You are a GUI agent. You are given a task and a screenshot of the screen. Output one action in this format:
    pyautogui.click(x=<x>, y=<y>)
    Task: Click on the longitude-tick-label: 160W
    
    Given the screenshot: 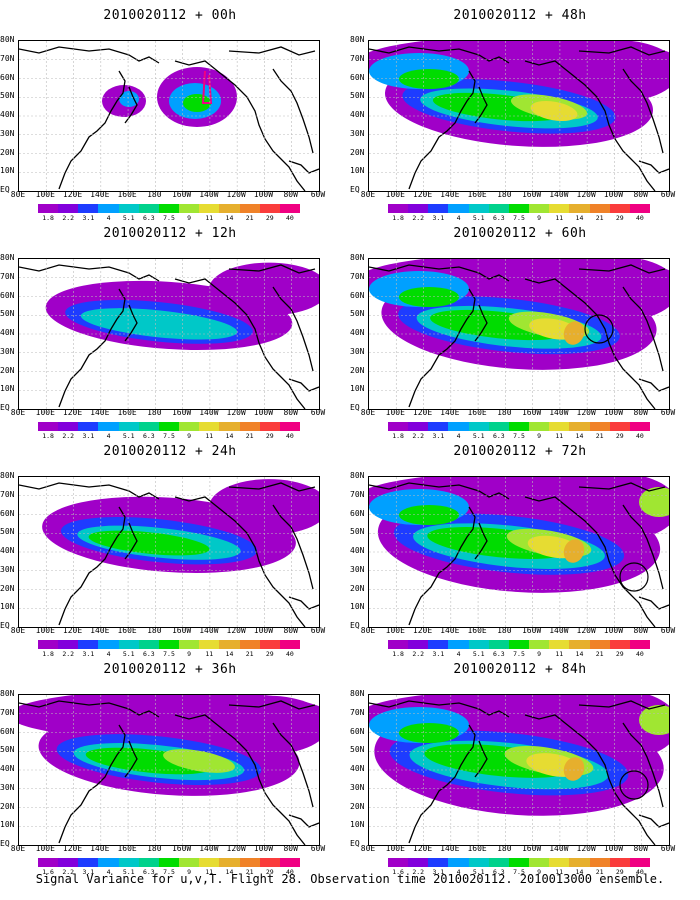 What is the action you would take?
    pyautogui.click(x=181, y=848)
    